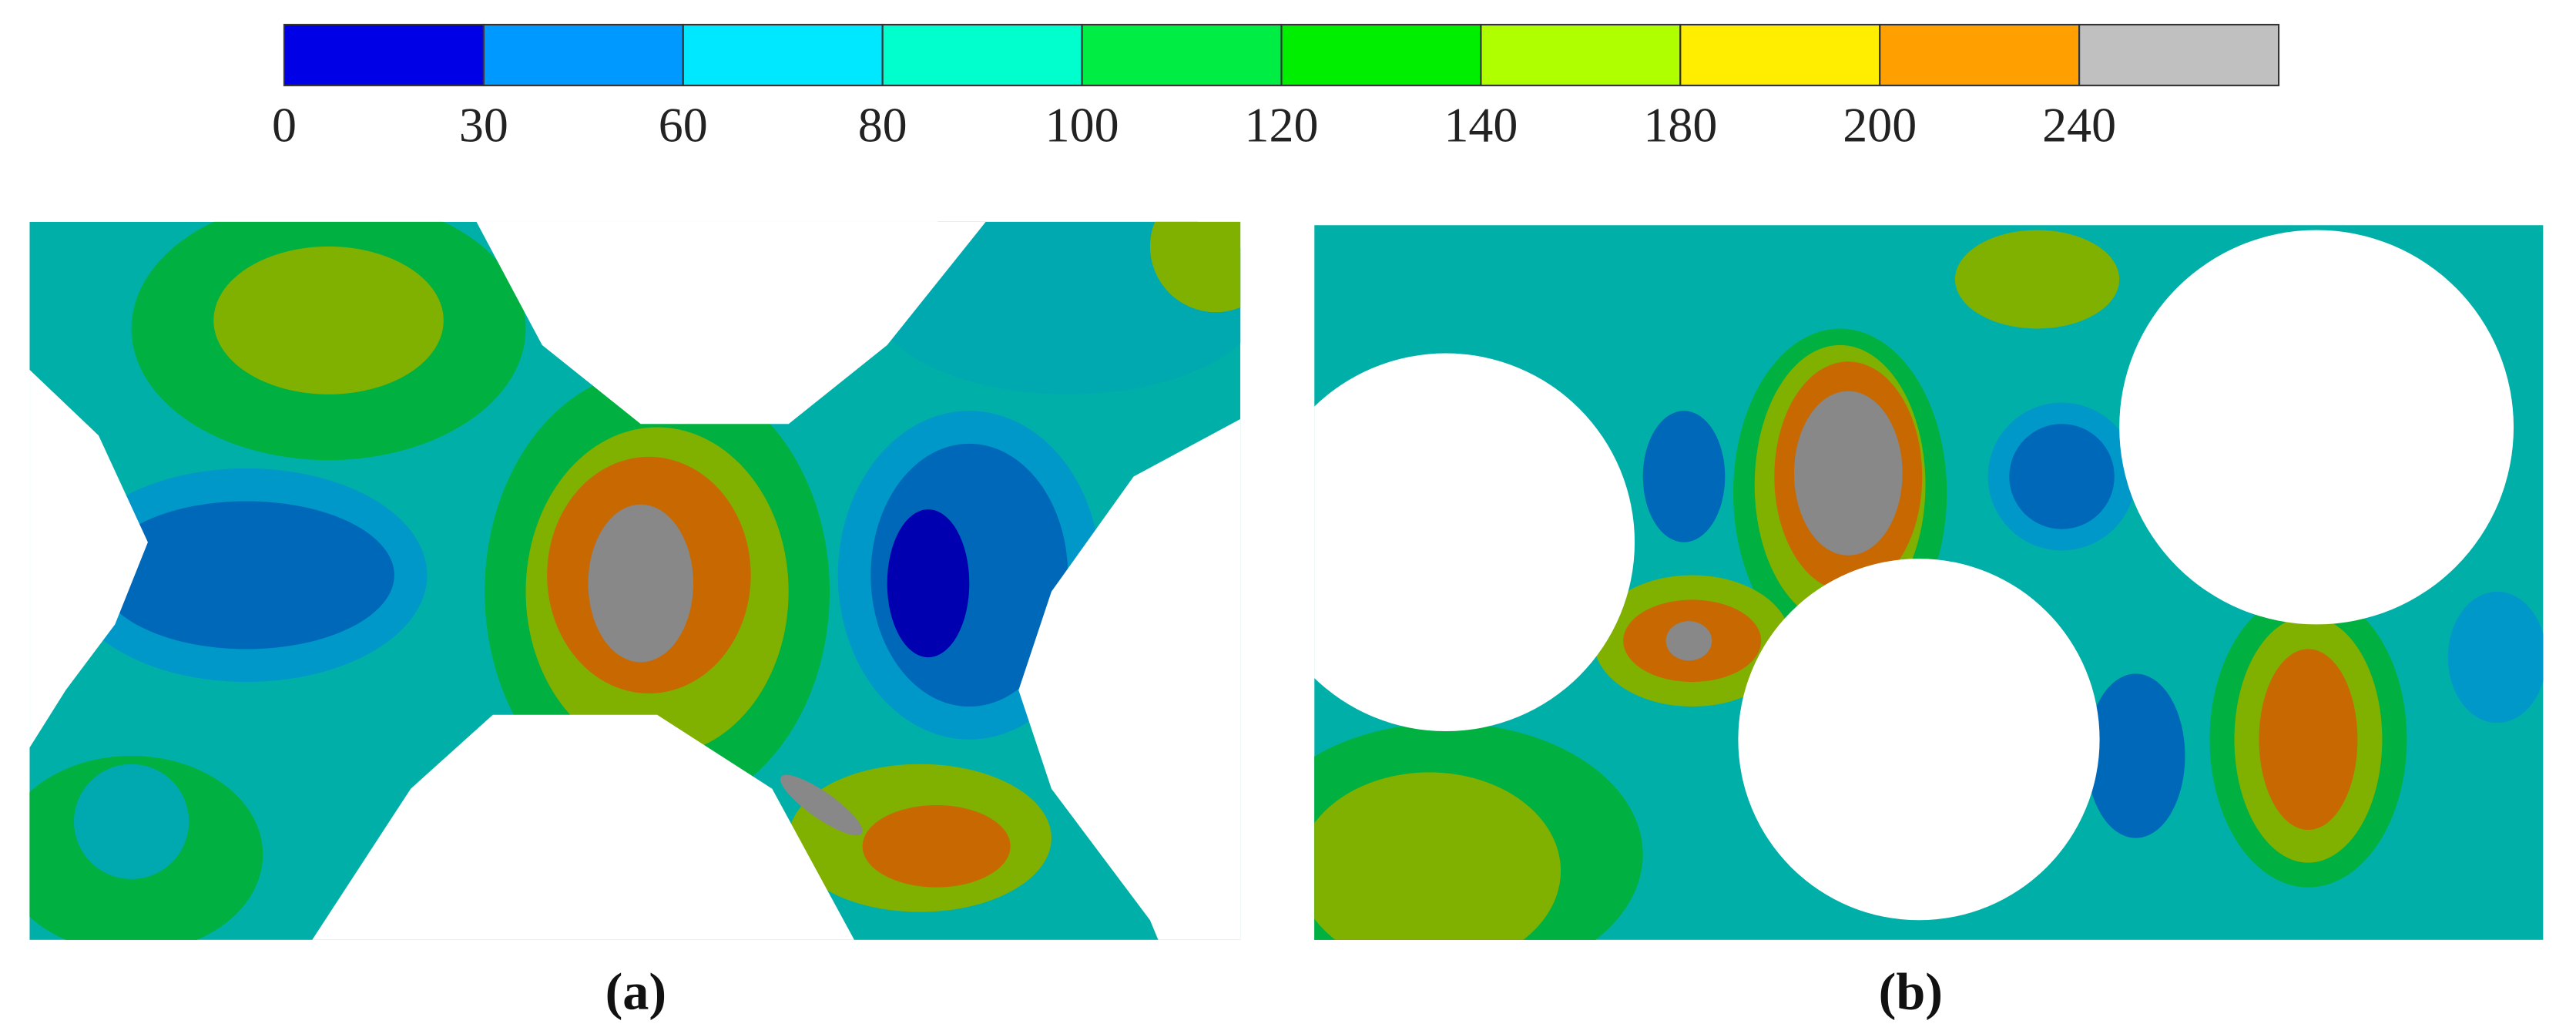  Describe the element at coordinates (636, 991) in the screenshot. I see `panel-caption: (a)` at that location.